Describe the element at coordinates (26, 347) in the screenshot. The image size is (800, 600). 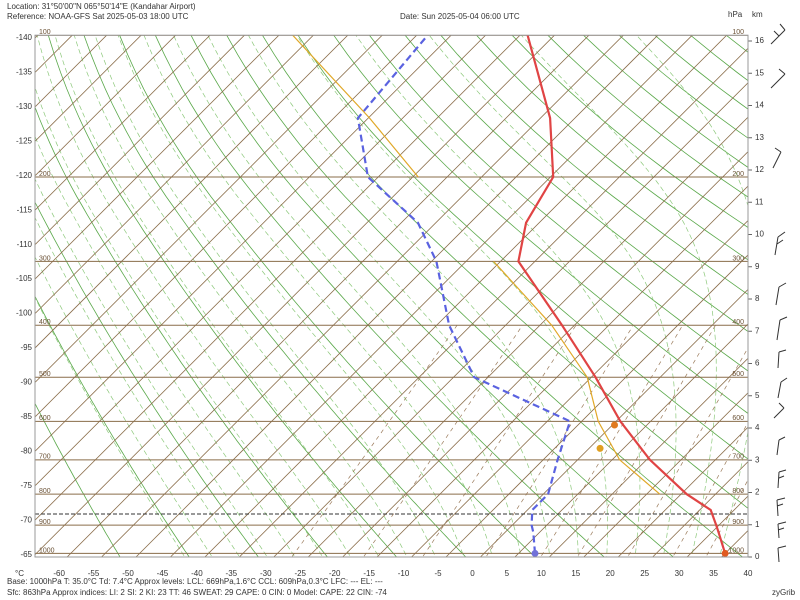
I see `isotherm-tick-label: -95` at that location.